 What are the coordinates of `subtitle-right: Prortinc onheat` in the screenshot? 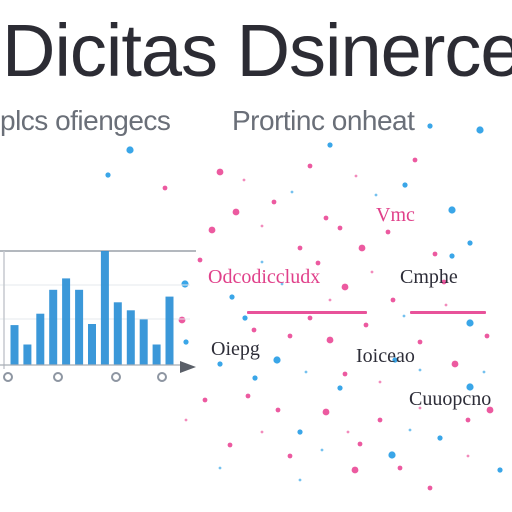 It's located at (323, 120).